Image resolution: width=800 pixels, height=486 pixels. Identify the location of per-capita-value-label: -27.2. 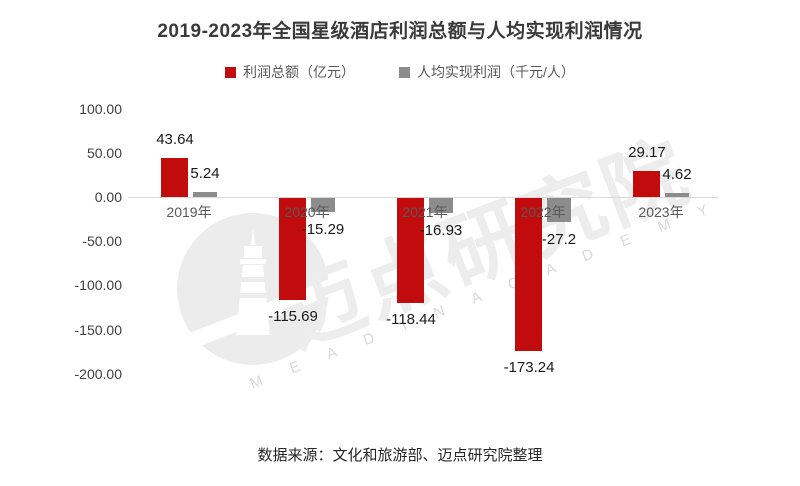
(559, 240).